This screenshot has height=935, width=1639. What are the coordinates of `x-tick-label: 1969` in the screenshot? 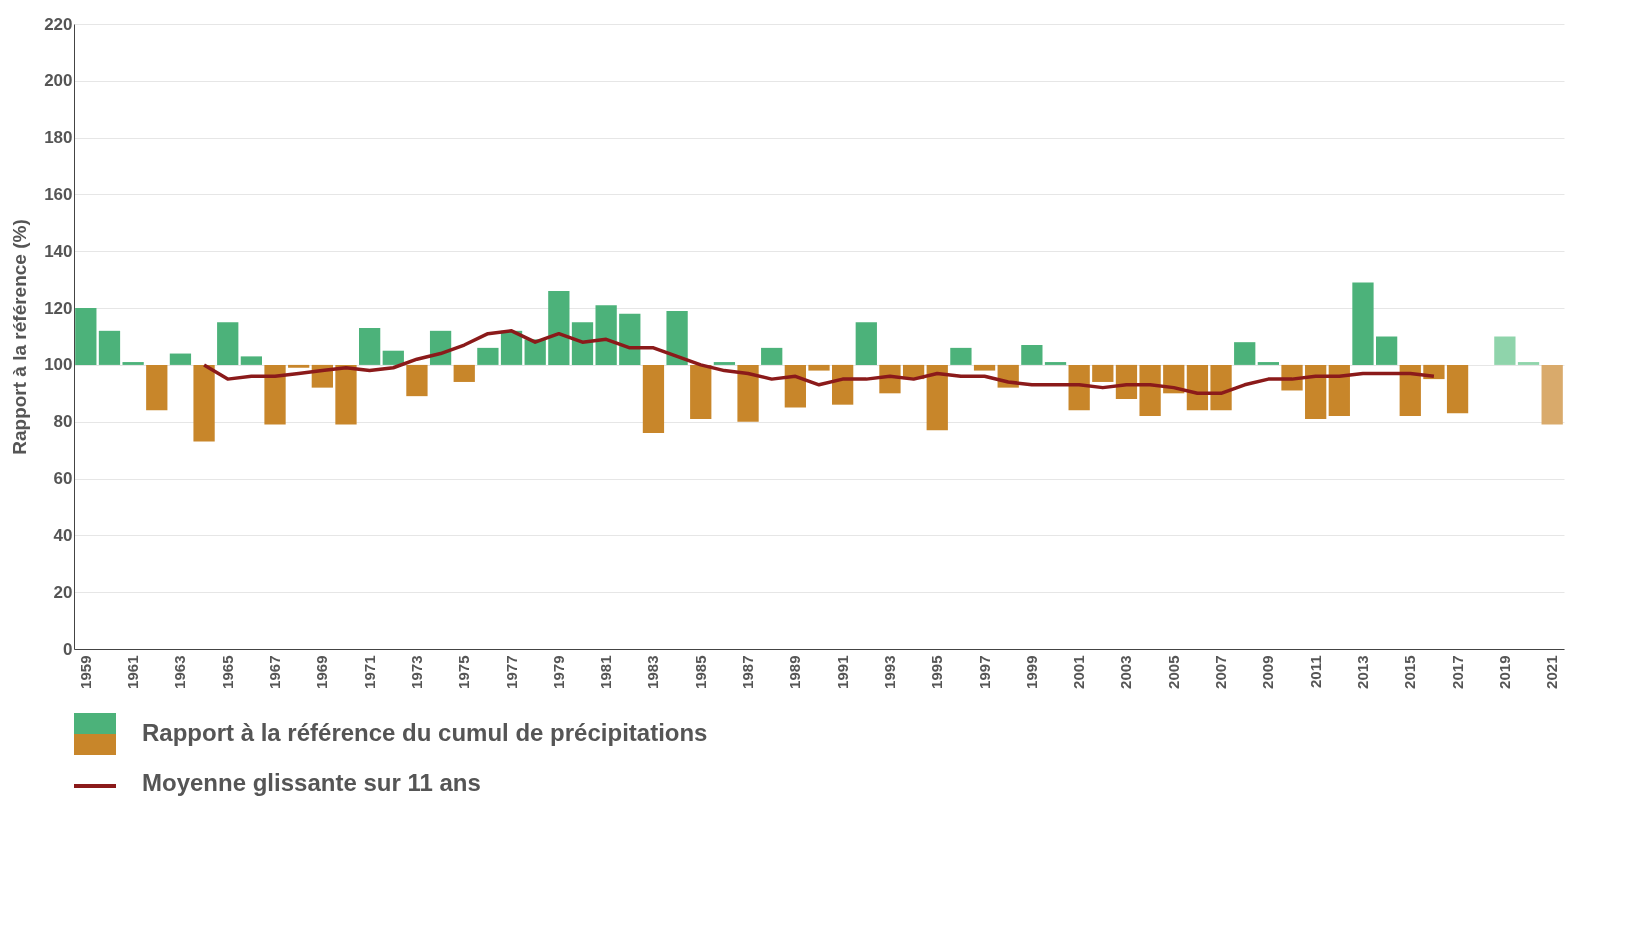 It's located at (322, 672).